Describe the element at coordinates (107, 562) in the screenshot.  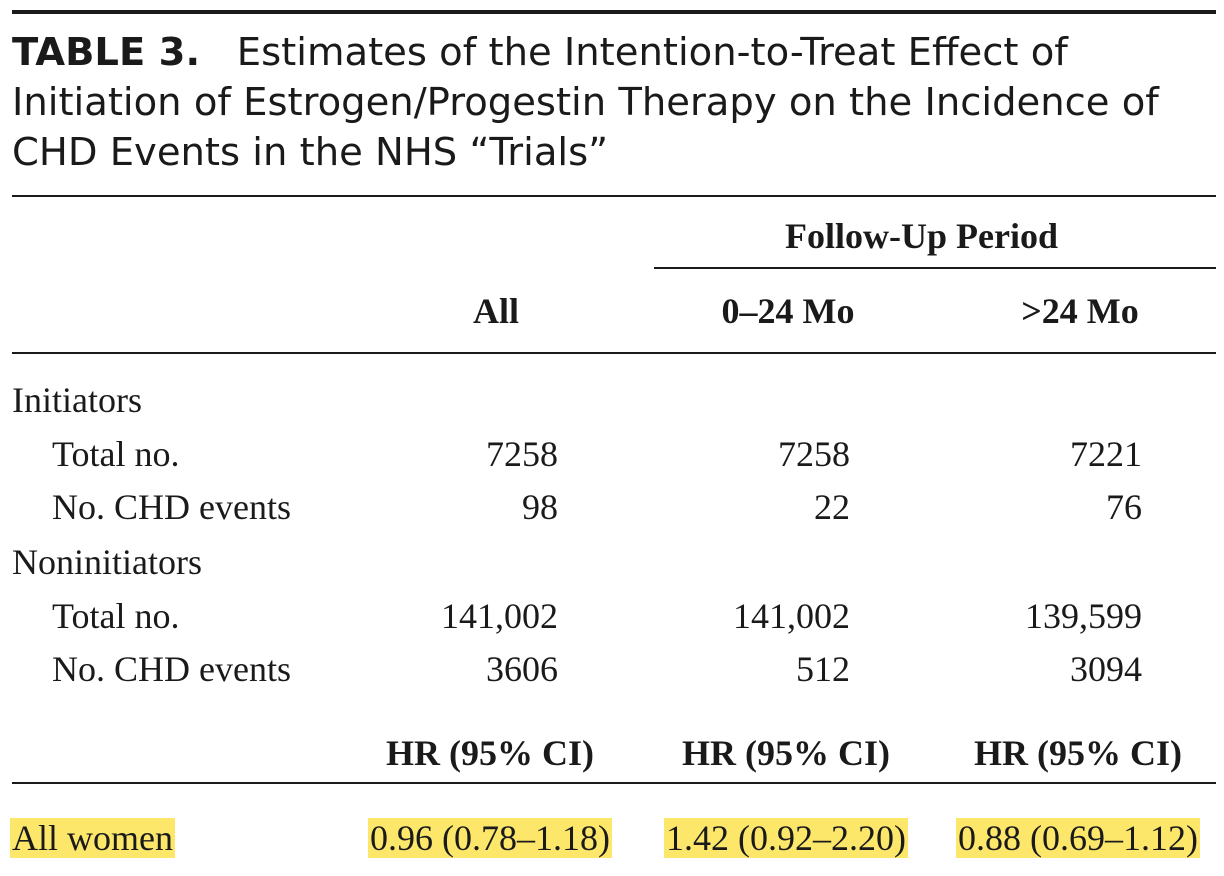
I see `group-label-noninitiators: Noninitiators` at that location.